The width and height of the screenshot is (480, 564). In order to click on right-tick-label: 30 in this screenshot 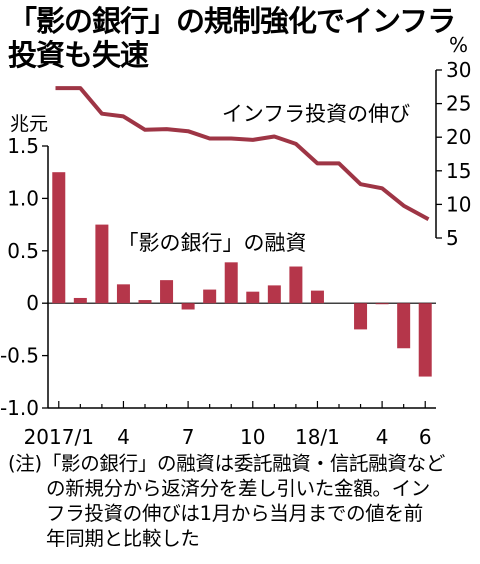, I will do `click(458, 70)`.